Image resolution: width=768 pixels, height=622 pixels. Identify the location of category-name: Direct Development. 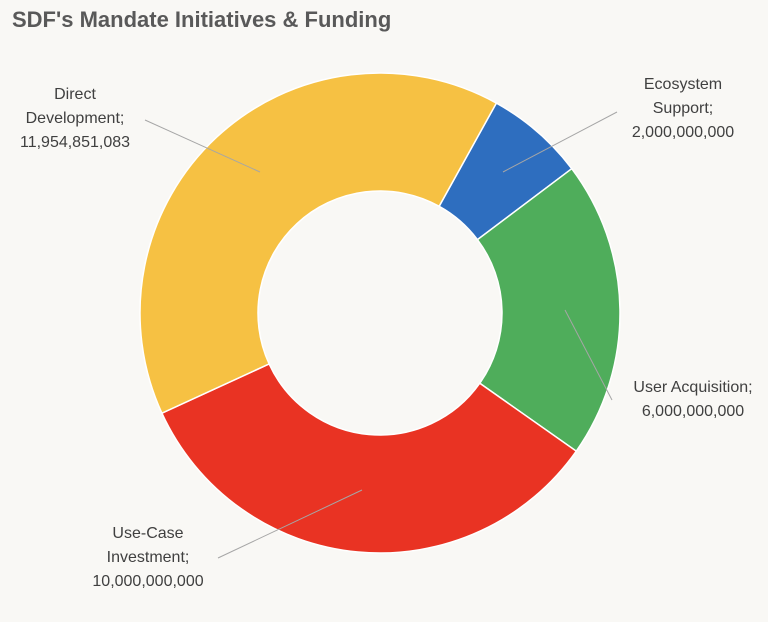
(72, 106).